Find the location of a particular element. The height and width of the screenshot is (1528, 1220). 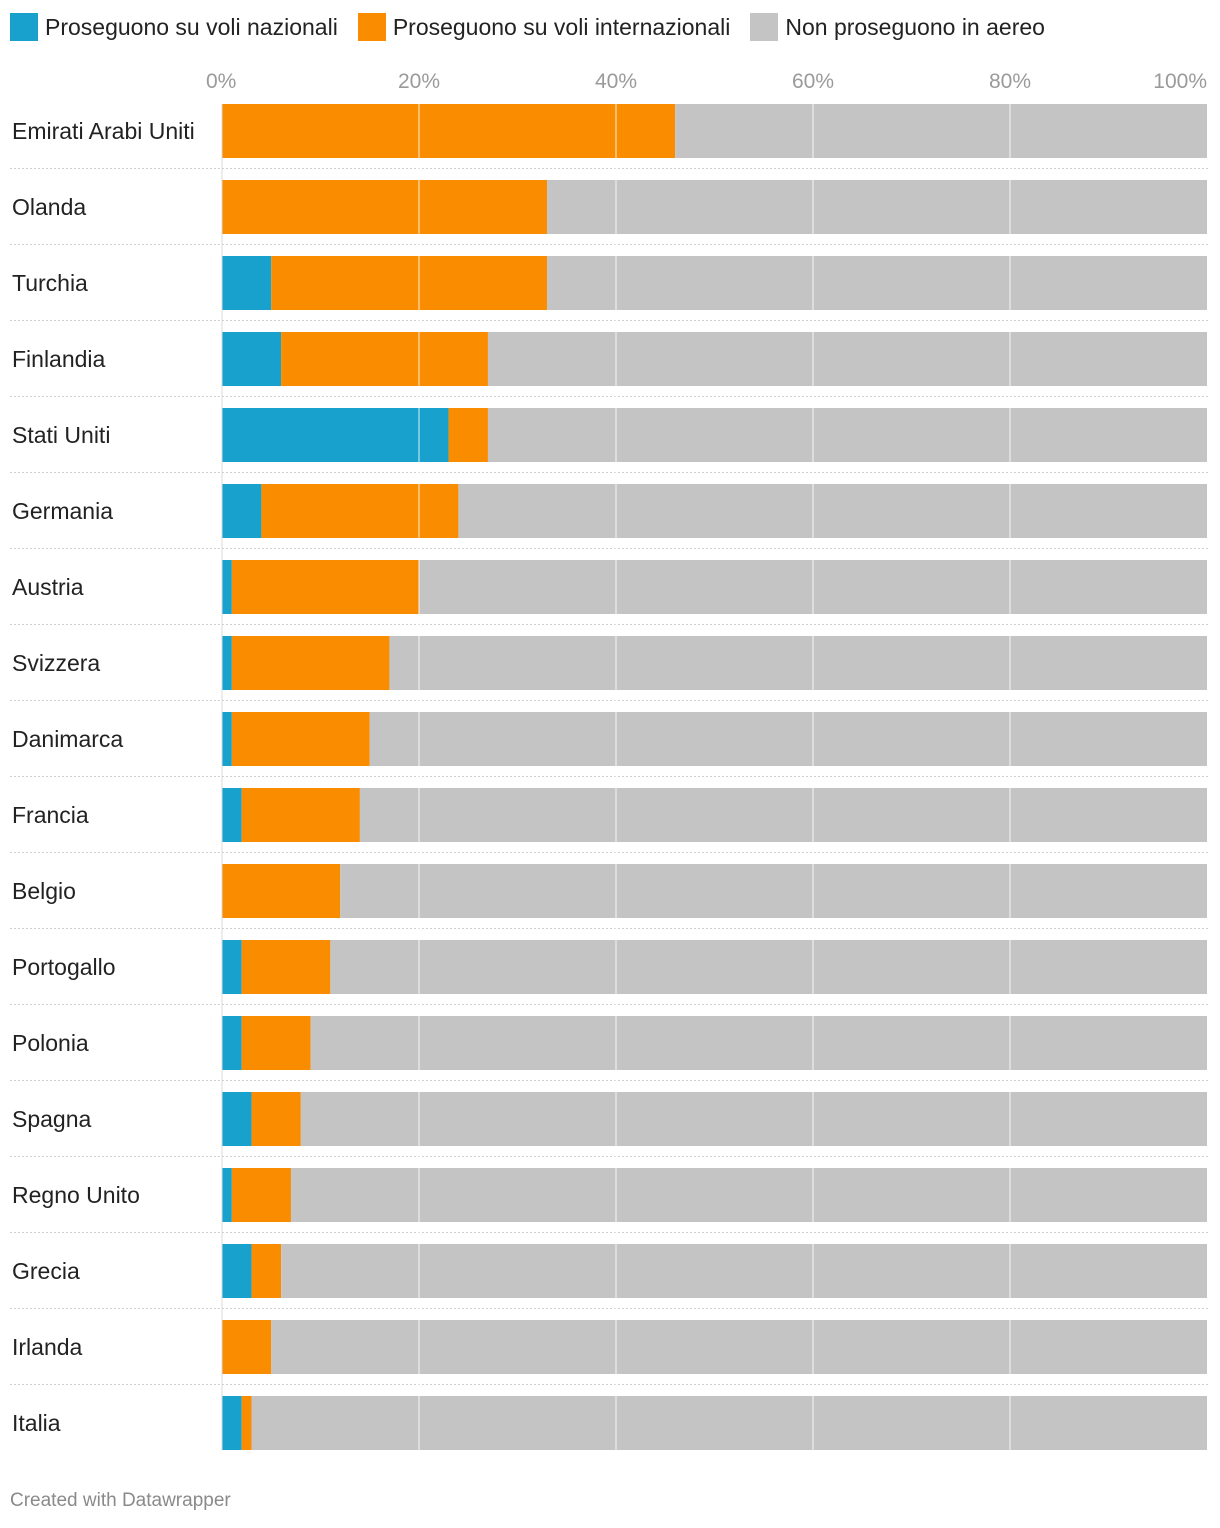

category-label: Francia is located at coordinates (50, 815).